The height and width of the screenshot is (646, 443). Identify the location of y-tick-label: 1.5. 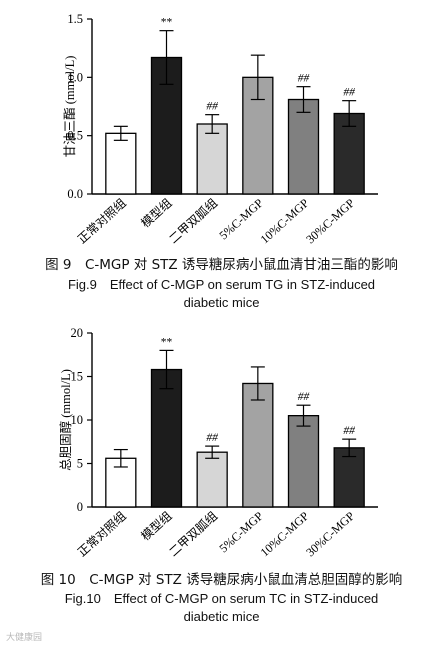
(75, 19).